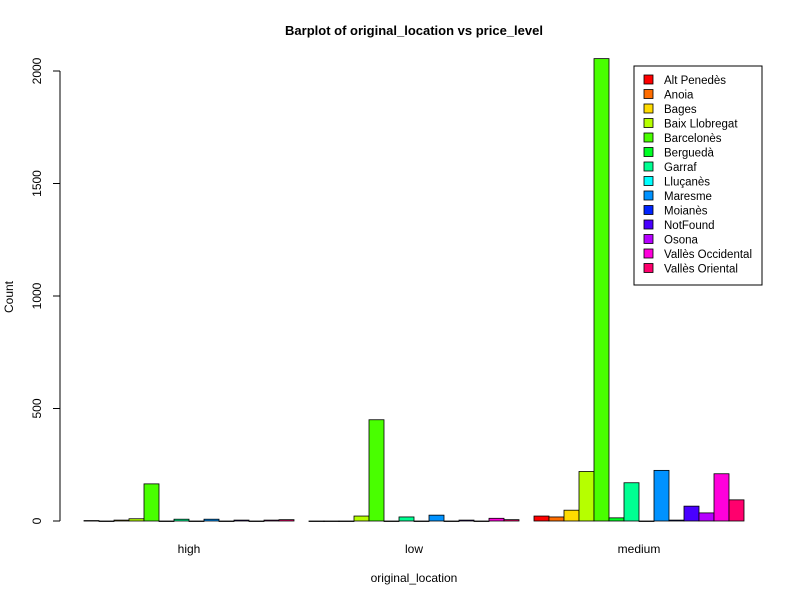 The width and height of the screenshot is (800, 600). I want to click on legend-label: Barcelonès, so click(693, 139).